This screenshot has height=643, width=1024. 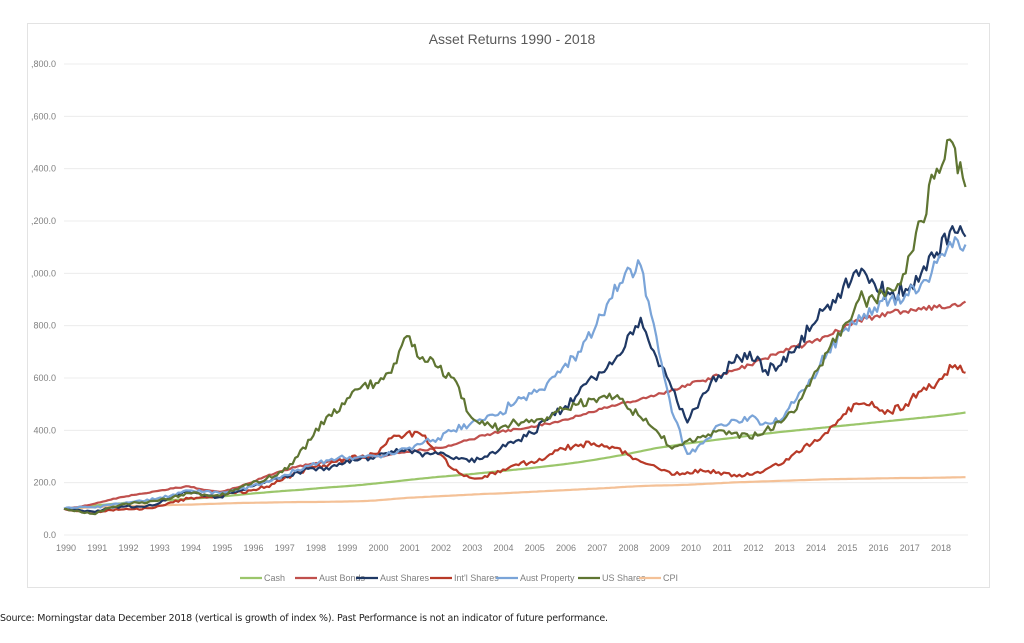 What do you see at coordinates (816, 548) in the screenshot?
I see `x-tick-label: 2014` at bounding box center [816, 548].